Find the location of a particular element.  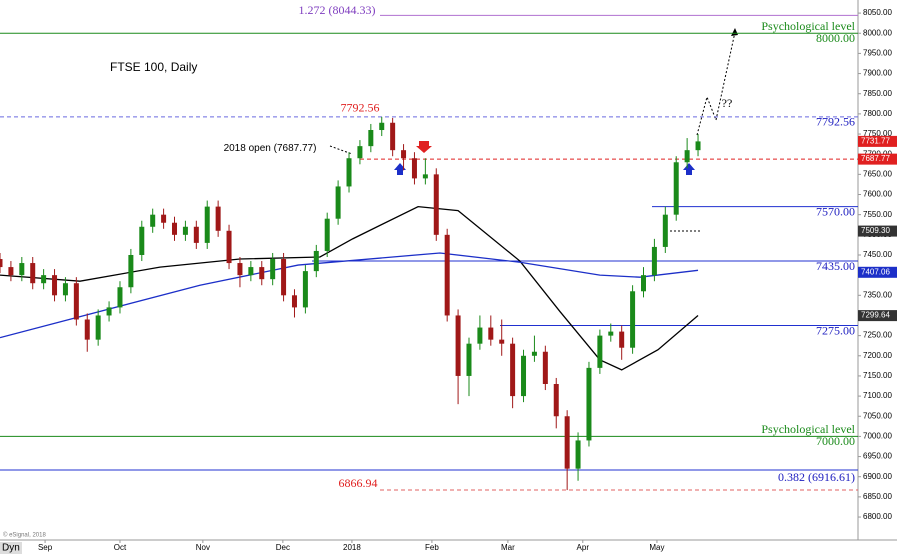

price-tag-label: 7731.77 is located at coordinates (875, 141).